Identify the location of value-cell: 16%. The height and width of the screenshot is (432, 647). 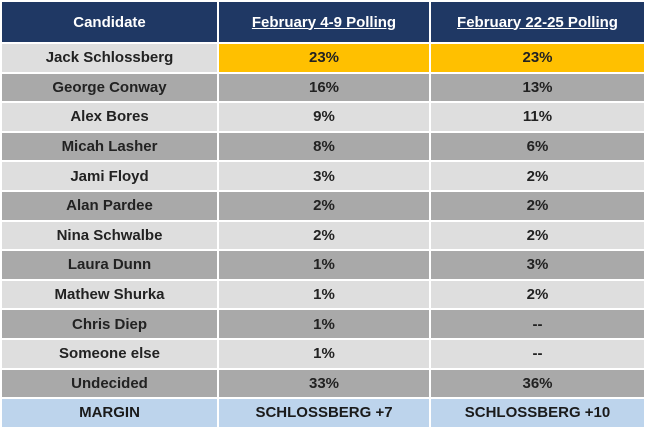
(324, 87).